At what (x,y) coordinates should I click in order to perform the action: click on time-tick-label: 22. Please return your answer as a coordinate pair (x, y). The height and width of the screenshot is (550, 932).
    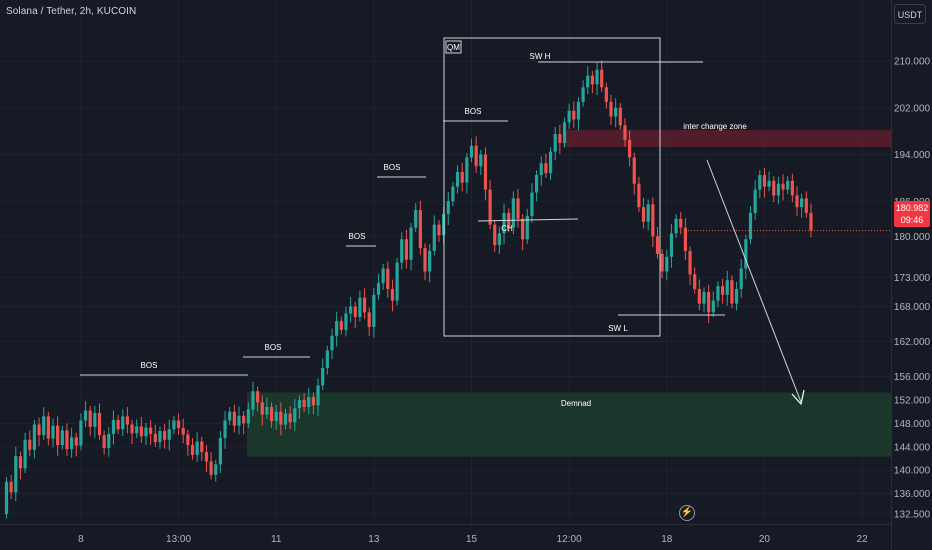
    Looking at the image, I should click on (863, 539).